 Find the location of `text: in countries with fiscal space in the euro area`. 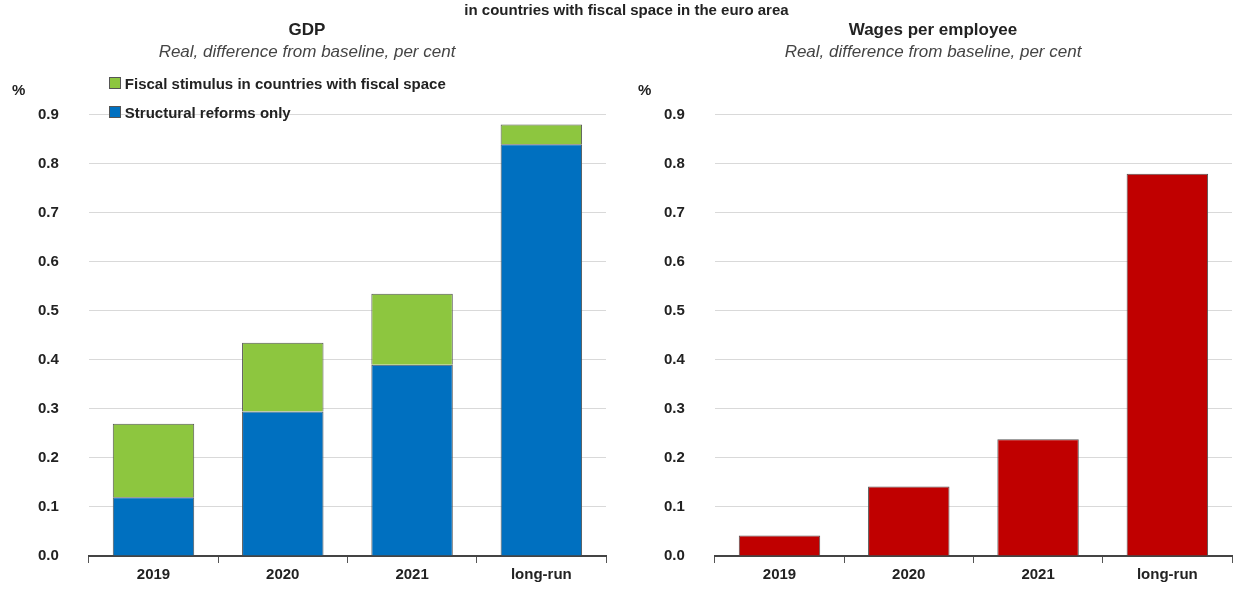

text: in countries with fiscal space in the euro area is located at coordinates (626, 10).